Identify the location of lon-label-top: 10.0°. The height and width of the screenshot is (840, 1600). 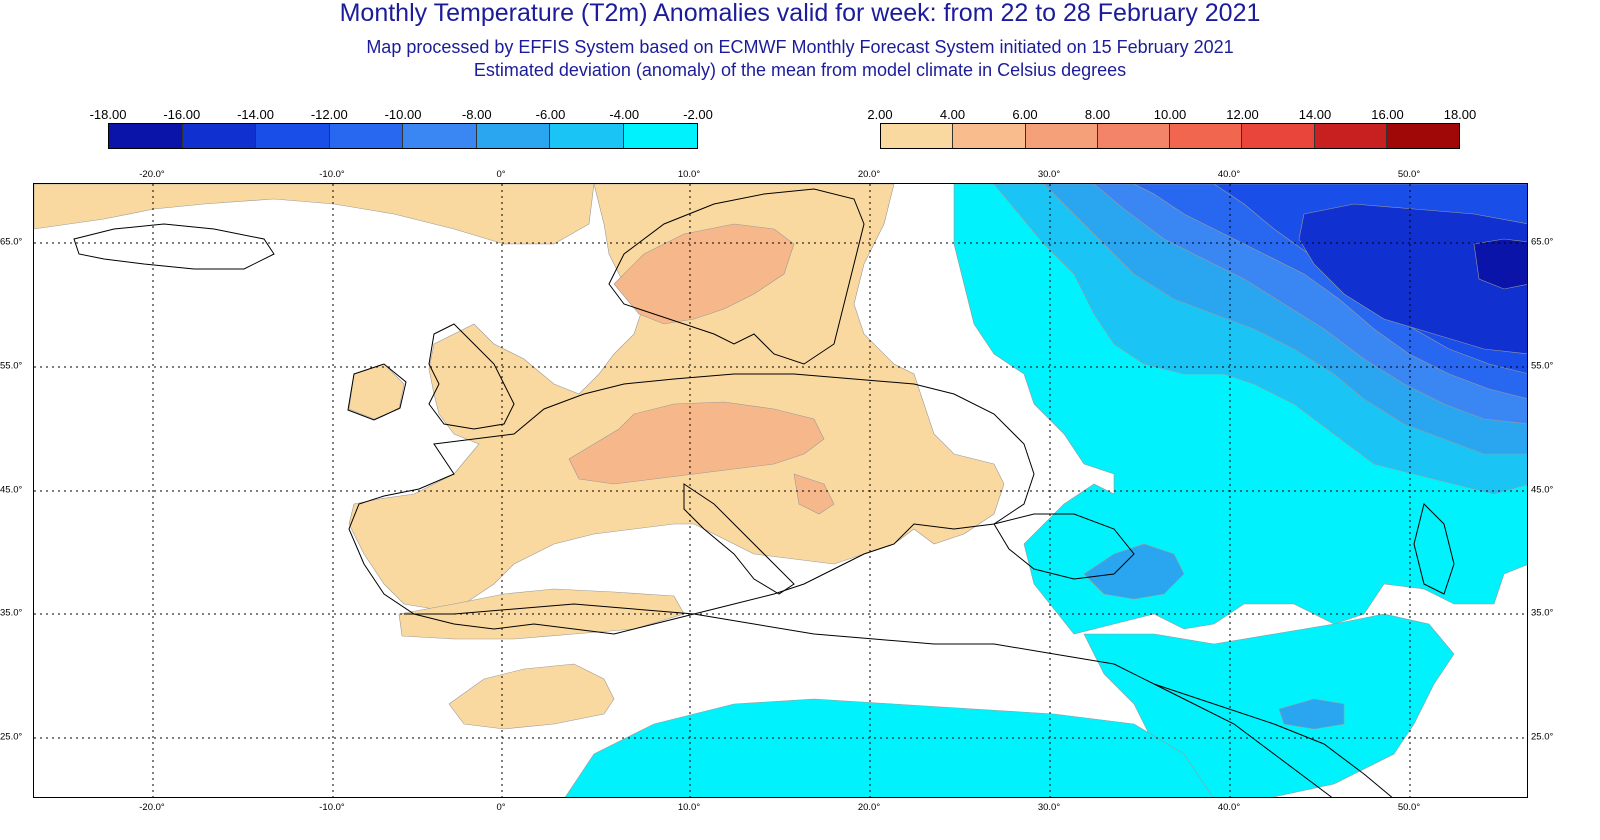
(689, 174).